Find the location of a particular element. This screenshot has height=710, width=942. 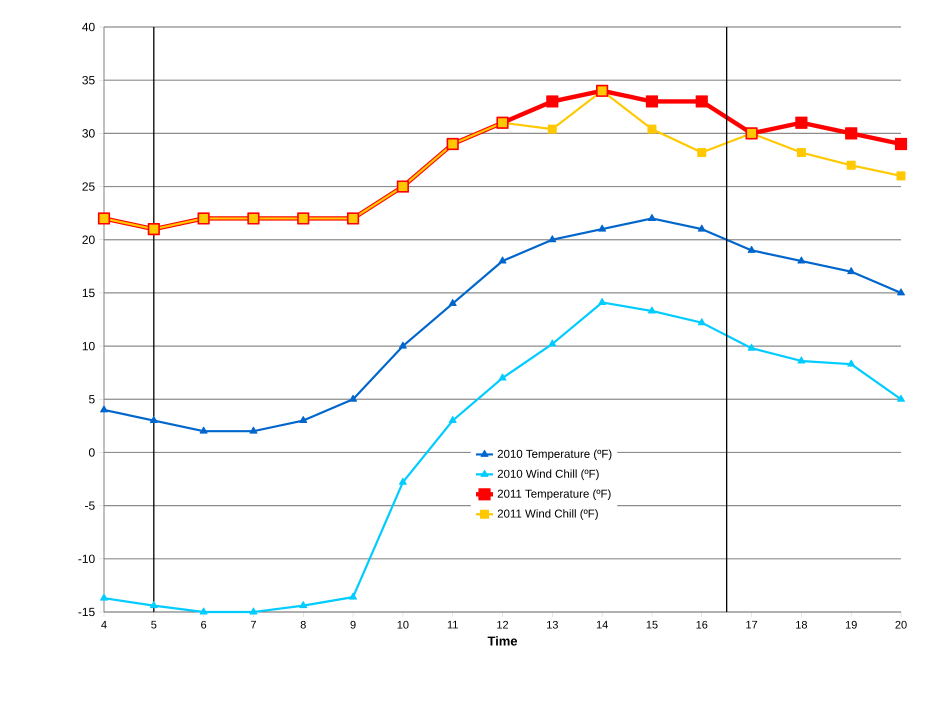

y-tick-label: -10 is located at coordinates (86, 559).